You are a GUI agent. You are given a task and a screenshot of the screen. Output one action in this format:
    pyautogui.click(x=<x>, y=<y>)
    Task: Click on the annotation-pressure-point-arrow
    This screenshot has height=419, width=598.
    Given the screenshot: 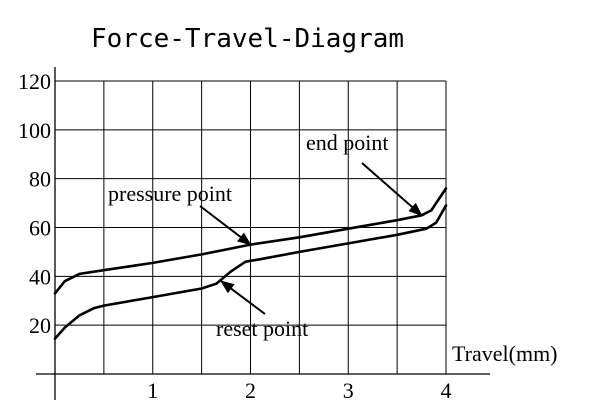 What is the action you would take?
    pyautogui.click(x=225, y=225)
    